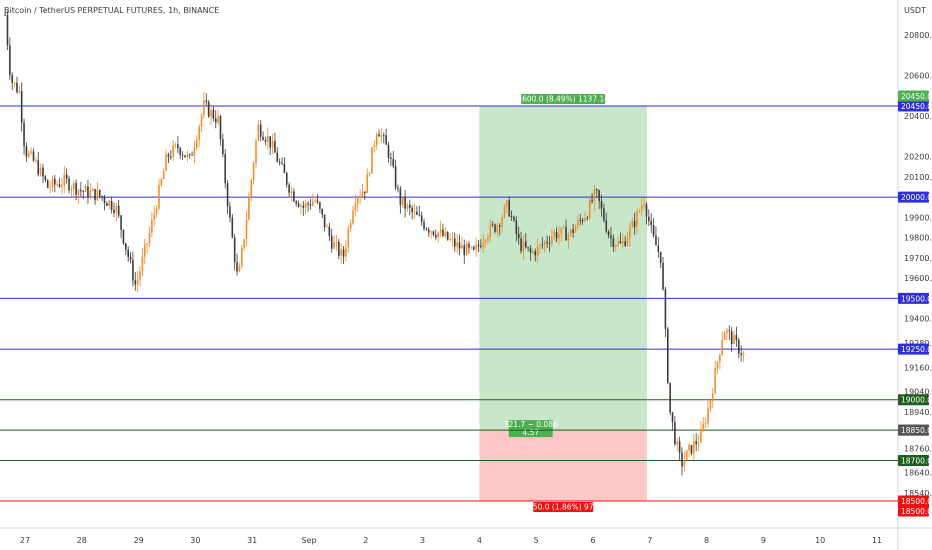 The height and width of the screenshot is (550, 932). I want to click on level-tag-20000.0: 20000.0, so click(915, 197).